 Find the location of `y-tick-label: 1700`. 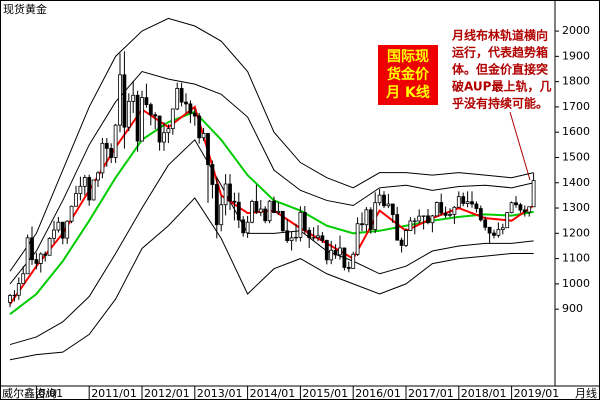

y-tick-label: 1700 is located at coordinates (576, 106).